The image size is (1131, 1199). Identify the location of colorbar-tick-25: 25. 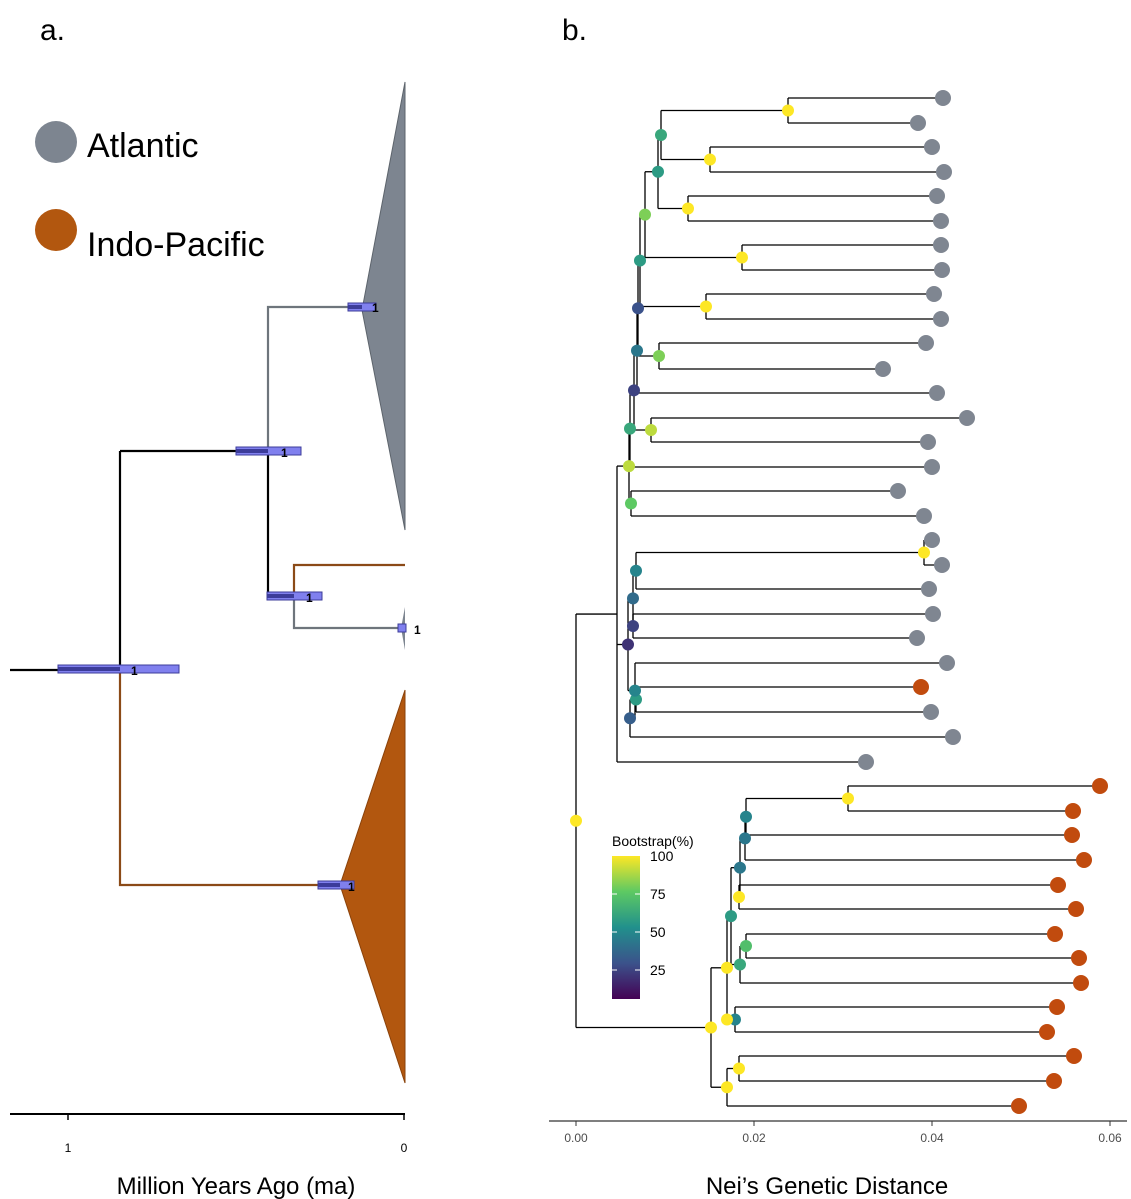
(658, 970).